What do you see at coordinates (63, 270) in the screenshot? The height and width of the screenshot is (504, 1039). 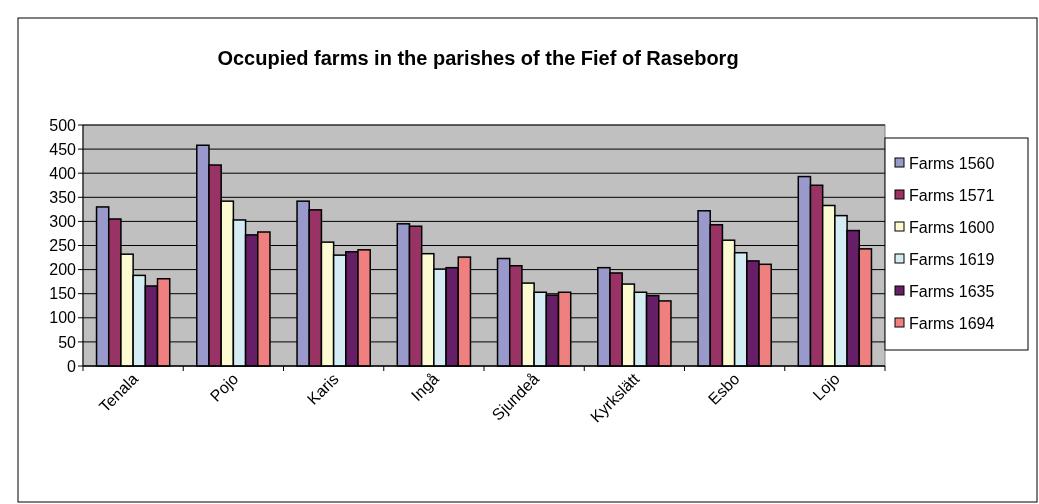 I see `y-tick-label: 200` at bounding box center [63, 270].